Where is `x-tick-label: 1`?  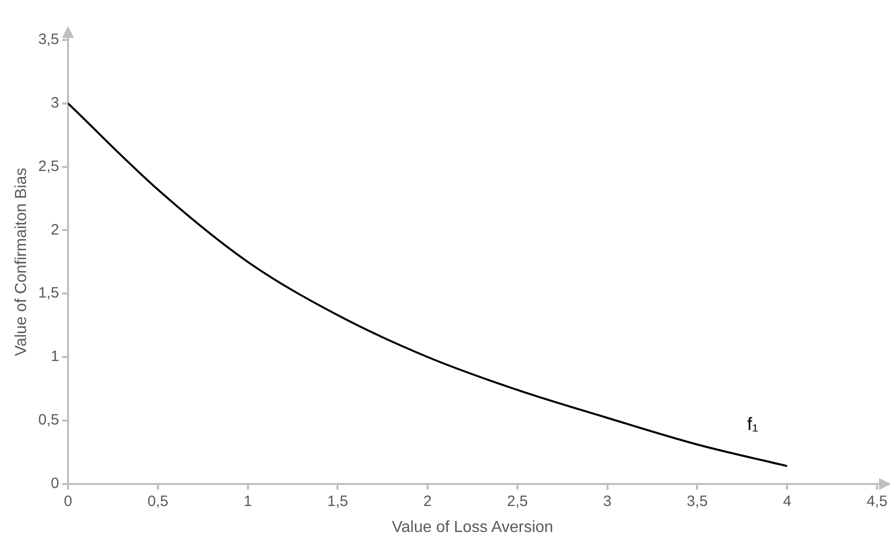
x-tick-label: 1 is located at coordinates (248, 501).